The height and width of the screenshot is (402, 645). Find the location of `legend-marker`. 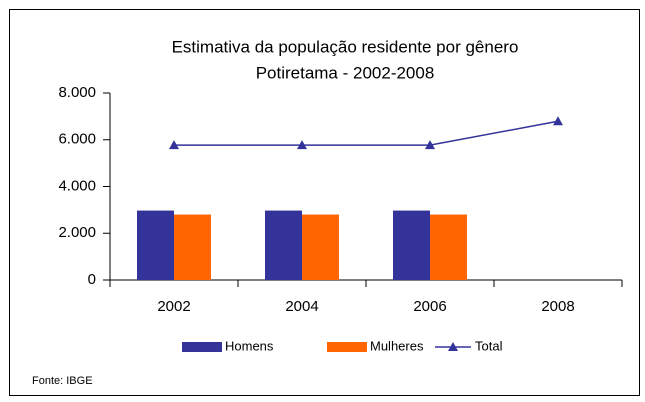

legend-marker is located at coordinates (453, 346).